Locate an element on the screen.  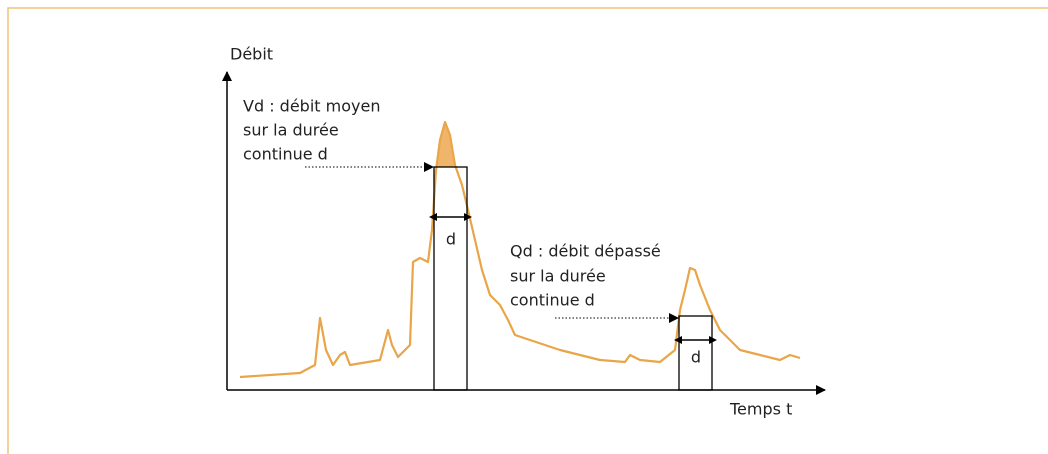
annotation-line: Qd : débit dépassé is located at coordinates (585, 251).